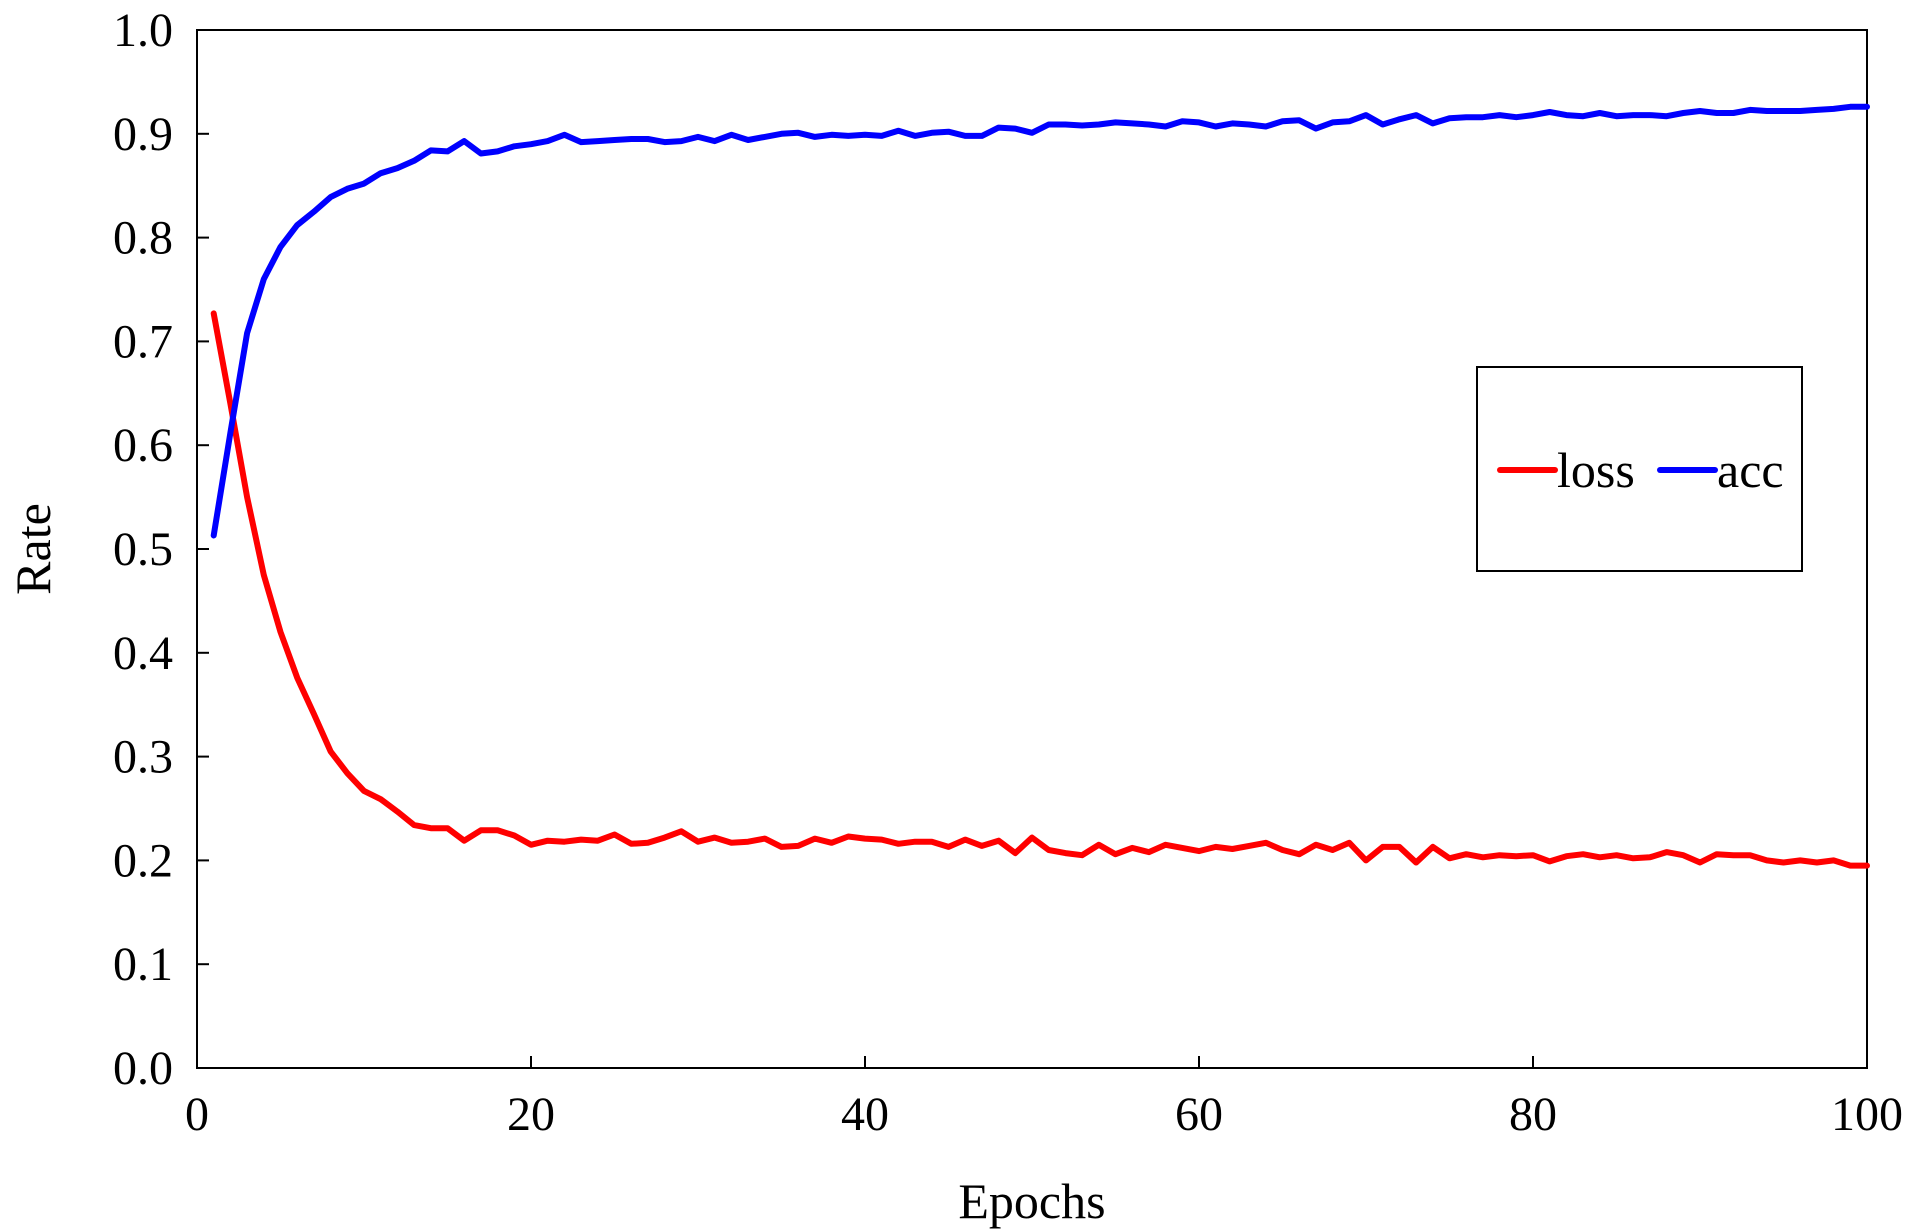  Describe the element at coordinates (531, 1114) in the screenshot. I see `x-tick-label: 20` at that location.